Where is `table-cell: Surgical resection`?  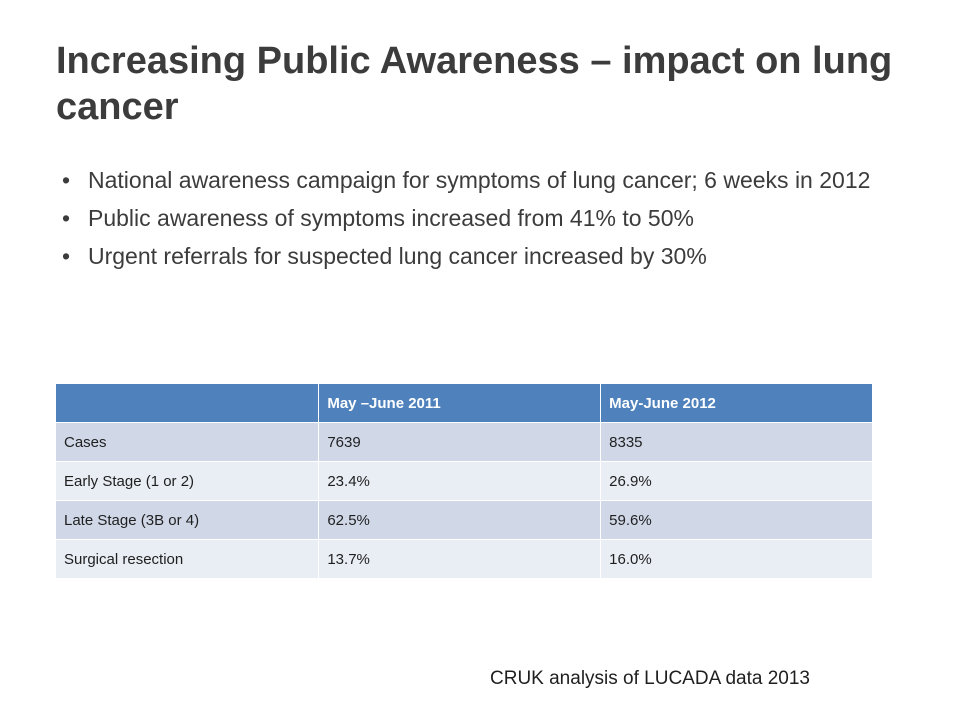 table-cell: Surgical resection is located at coordinates (188, 559).